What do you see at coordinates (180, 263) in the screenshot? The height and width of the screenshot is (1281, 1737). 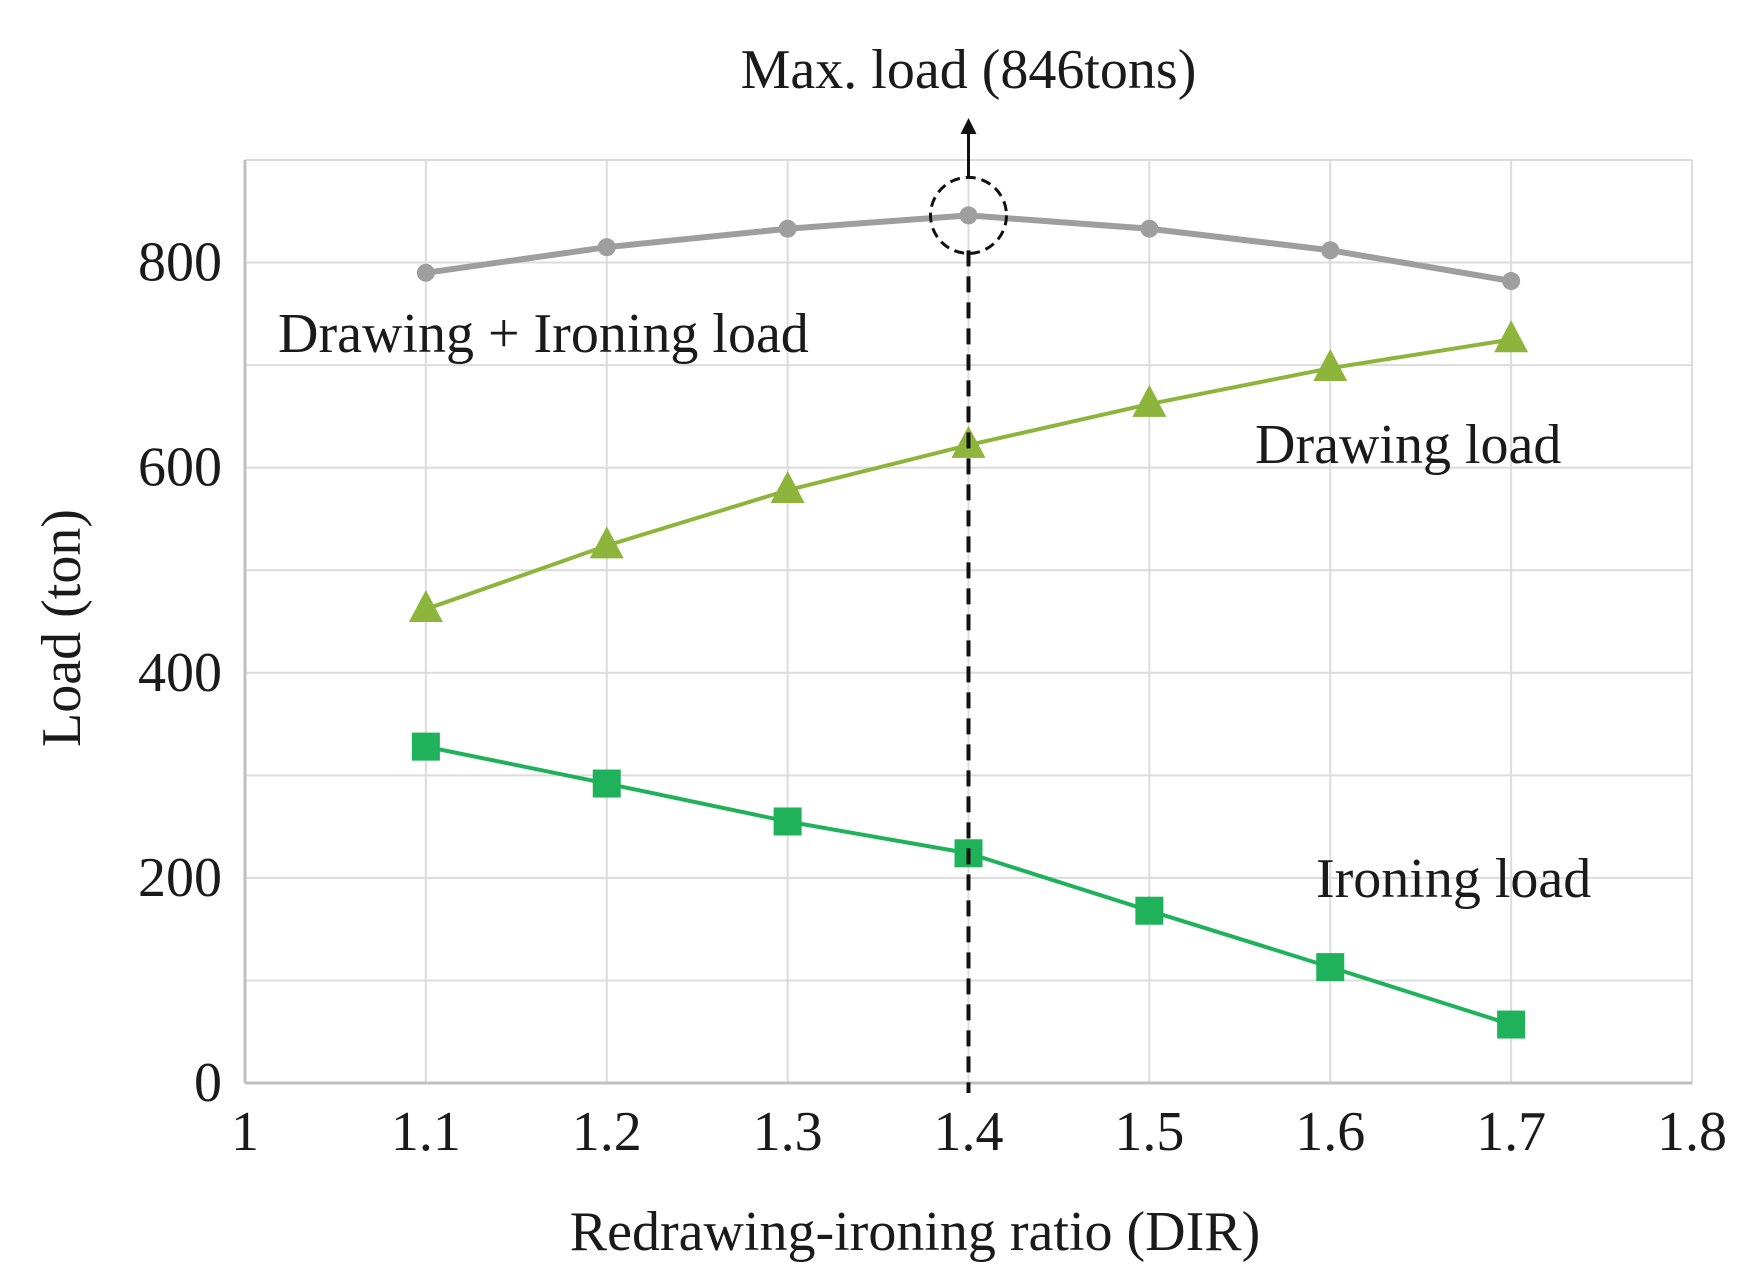 I see `y-tick-label: 800` at bounding box center [180, 263].